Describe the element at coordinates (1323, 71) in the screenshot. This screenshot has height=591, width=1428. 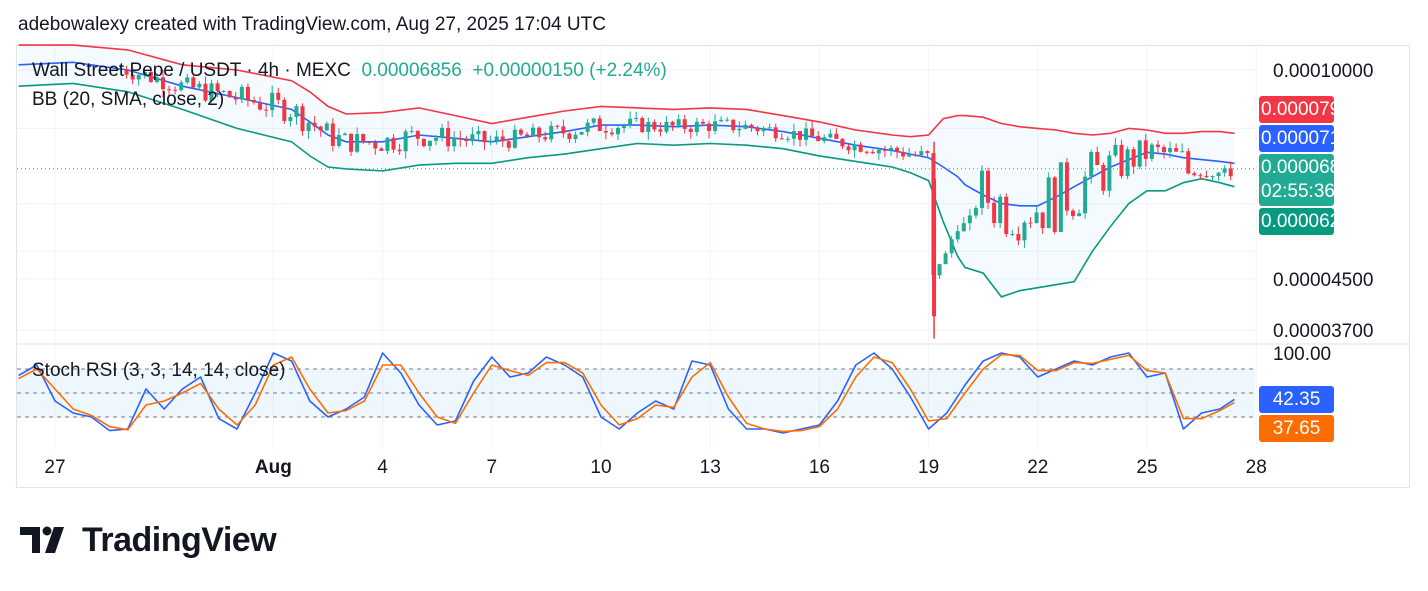
I see `price-axis-label: 0.00010000` at that location.